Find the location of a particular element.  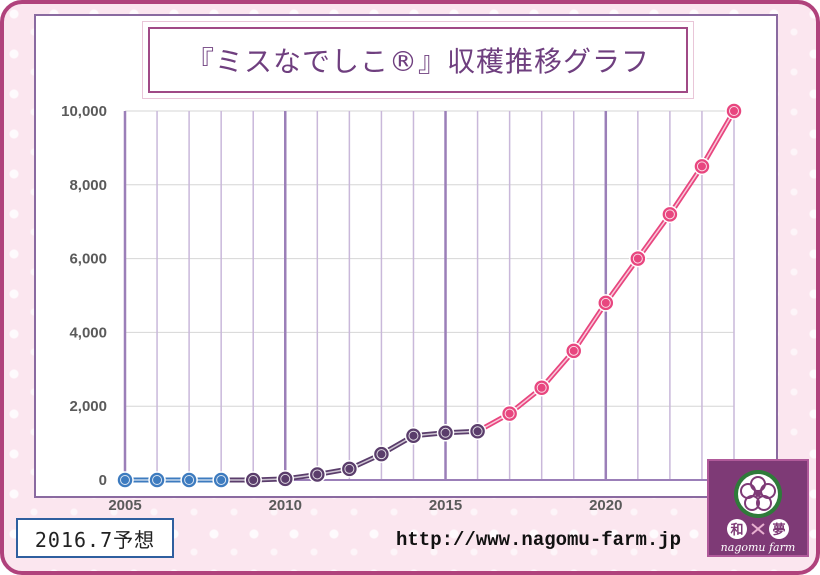

y-tick-label: 10,000 is located at coordinates (84, 111).